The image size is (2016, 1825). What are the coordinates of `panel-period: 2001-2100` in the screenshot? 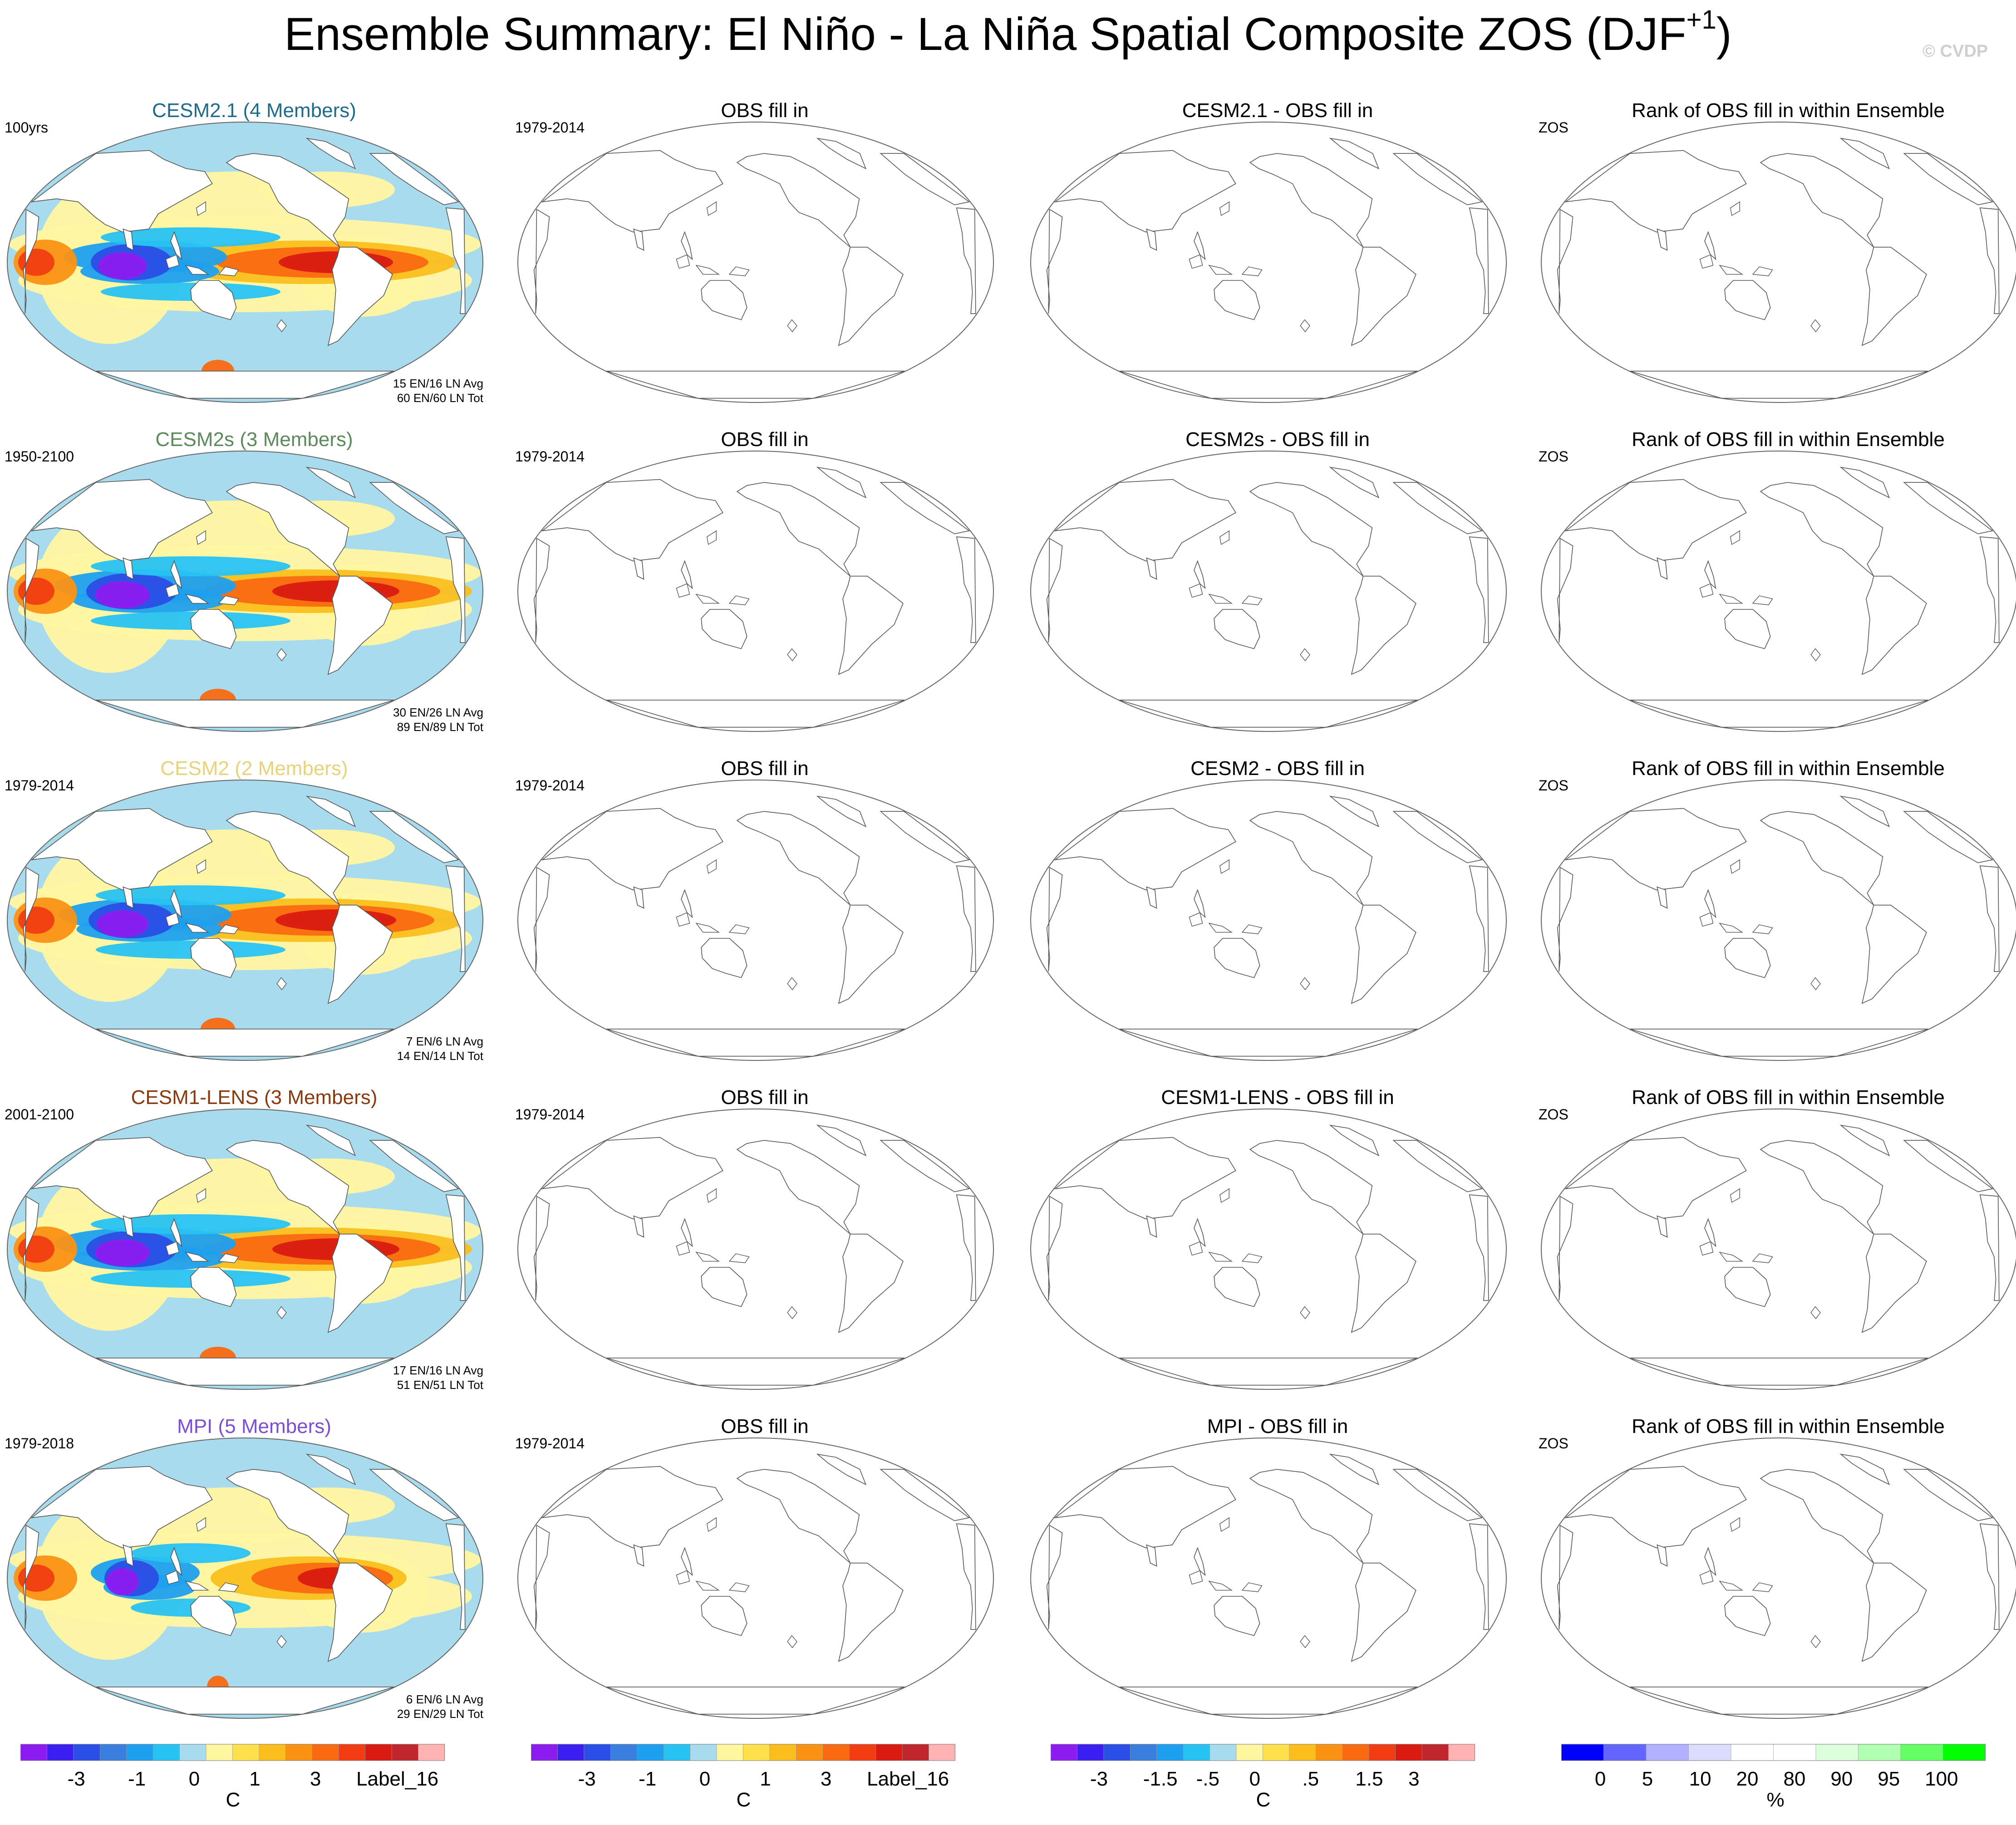 It's located at (39, 1114).